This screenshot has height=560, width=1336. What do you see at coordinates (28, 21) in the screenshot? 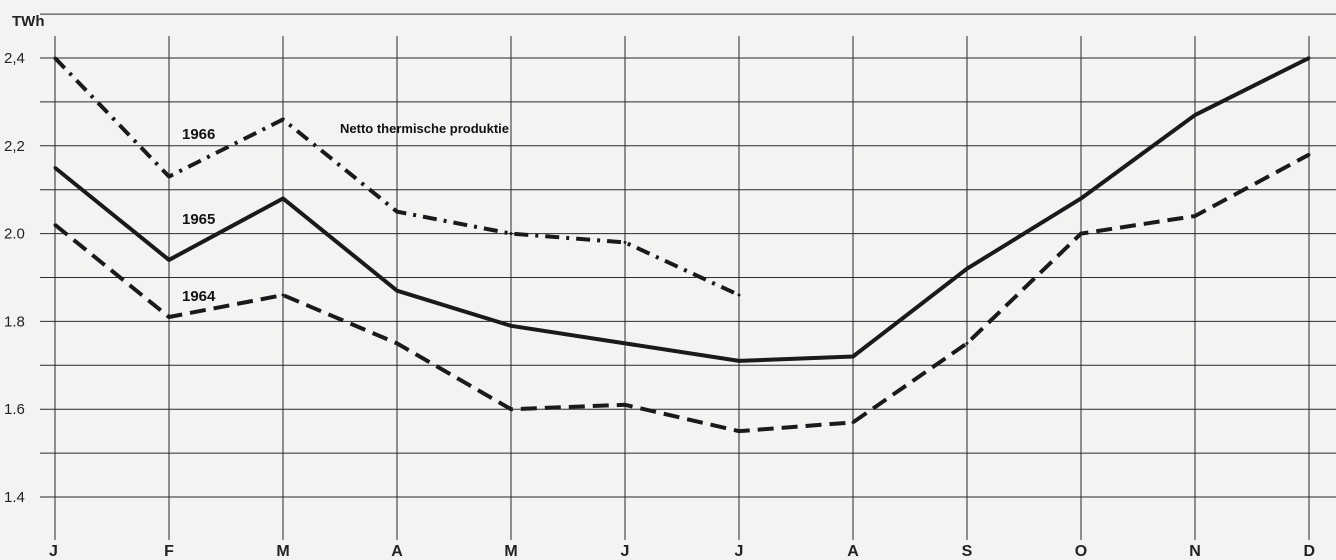
I see `y-axis-unit: TWh` at bounding box center [28, 21].